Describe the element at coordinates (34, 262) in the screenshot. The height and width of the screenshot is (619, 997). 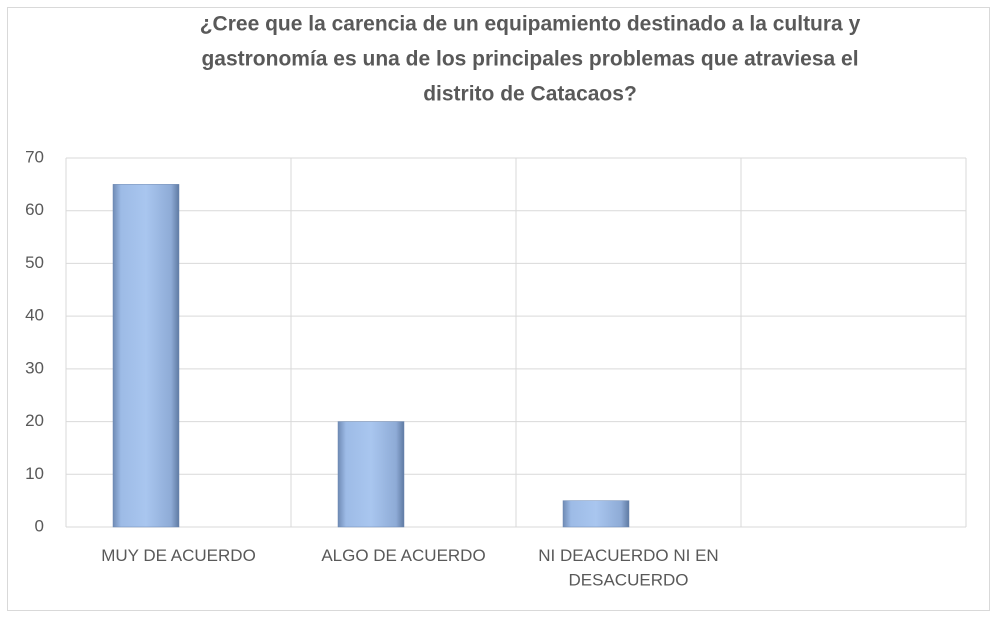
I see `y-tick-label: 50` at that location.